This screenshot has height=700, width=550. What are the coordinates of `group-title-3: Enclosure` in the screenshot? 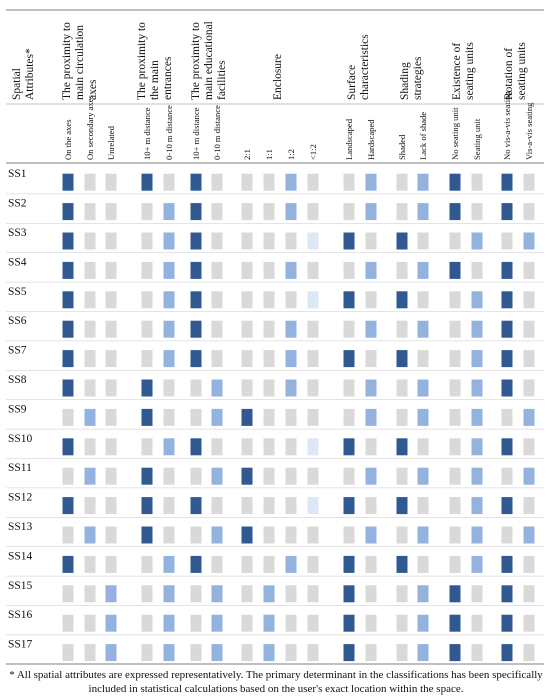 It's located at (278, 77).